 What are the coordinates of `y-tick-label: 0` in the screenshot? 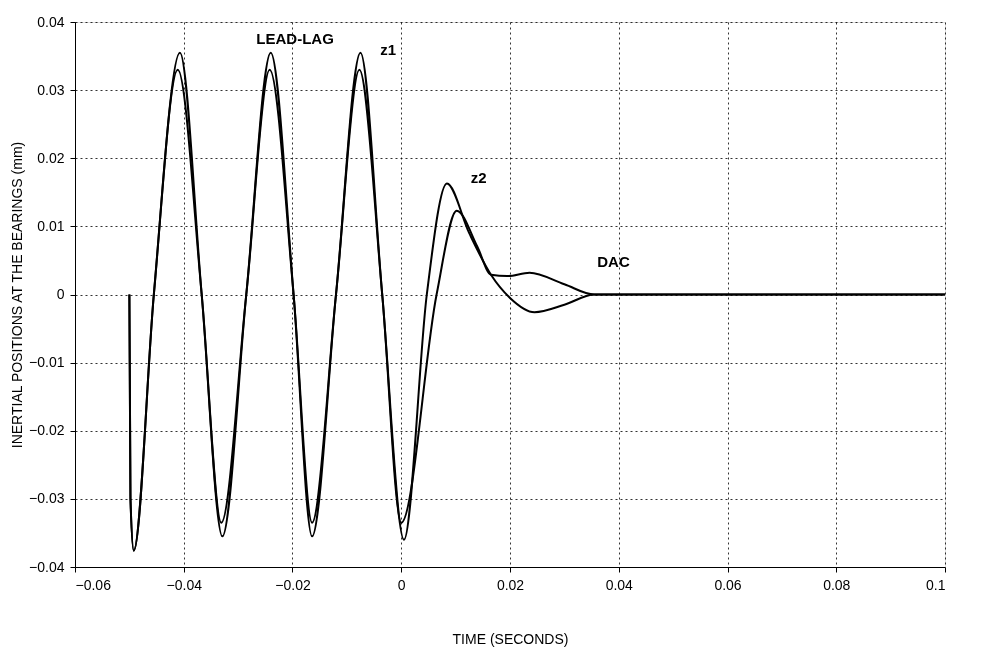 It's located at (60, 294).